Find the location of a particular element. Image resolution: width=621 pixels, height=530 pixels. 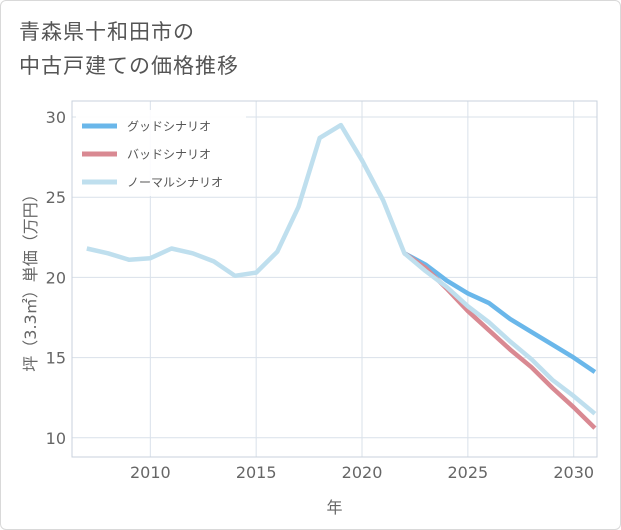

x-tick-label: 2015 is located at coordinates (256, 472).